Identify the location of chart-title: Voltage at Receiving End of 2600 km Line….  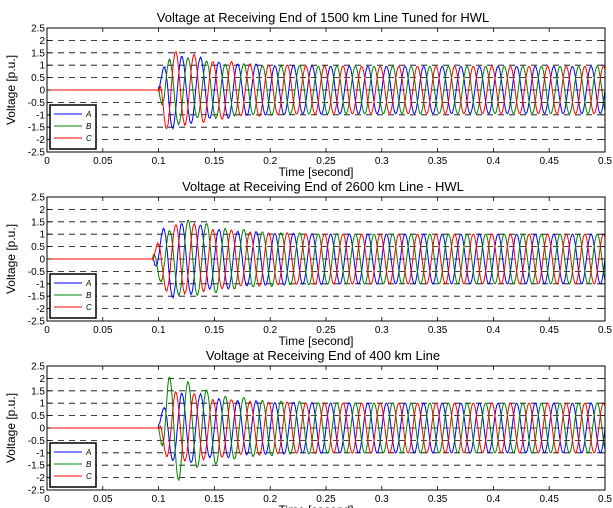
(323, 186).